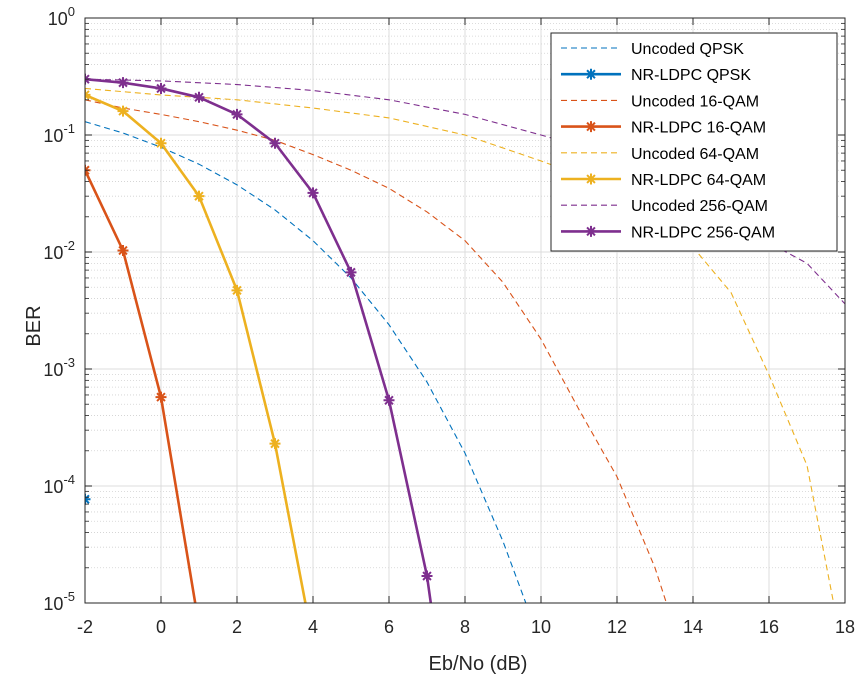  What do you see at coordinates (59, 484) in the screenshot?
I see `y-tick-label: 10⁻⁴` at bounding box center [59, 484].